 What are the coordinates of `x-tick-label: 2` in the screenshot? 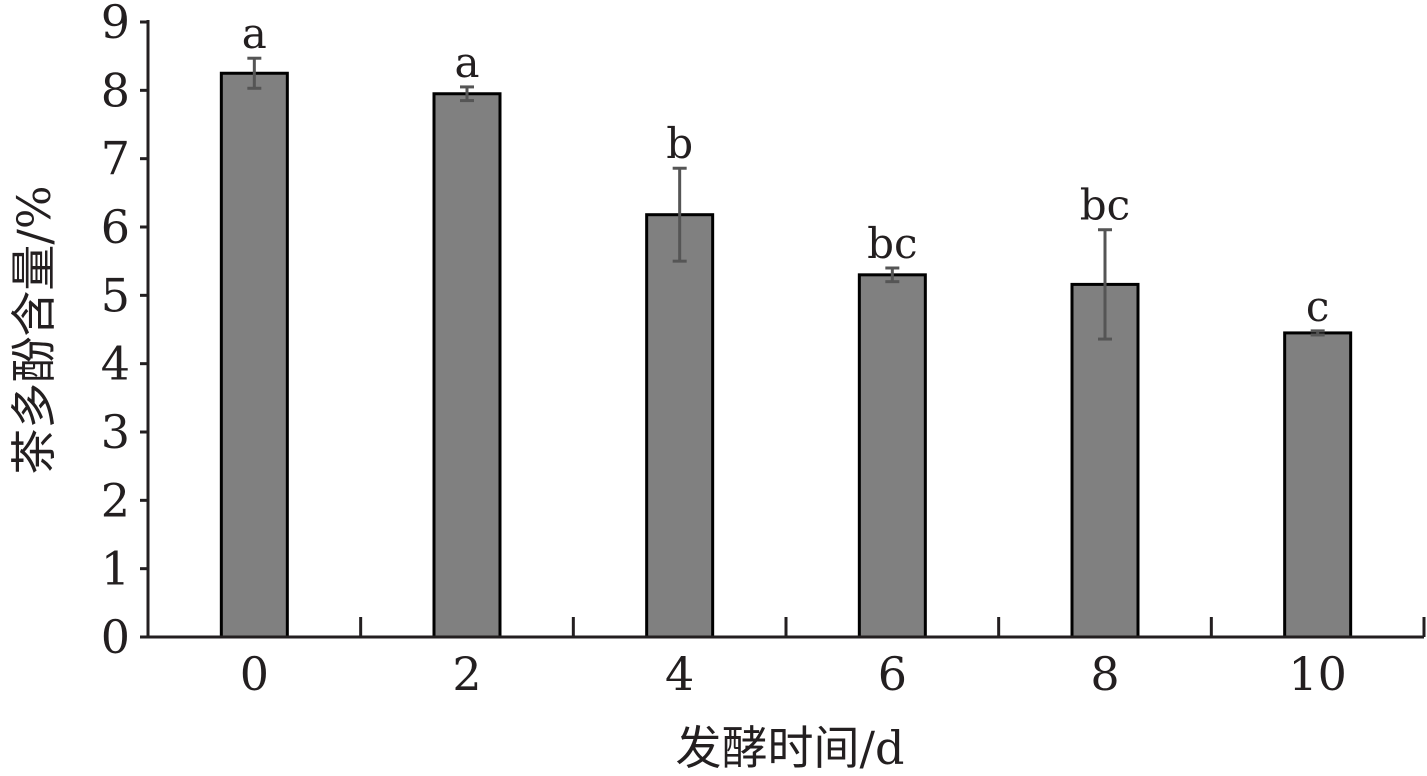 It's located at (466, 674).